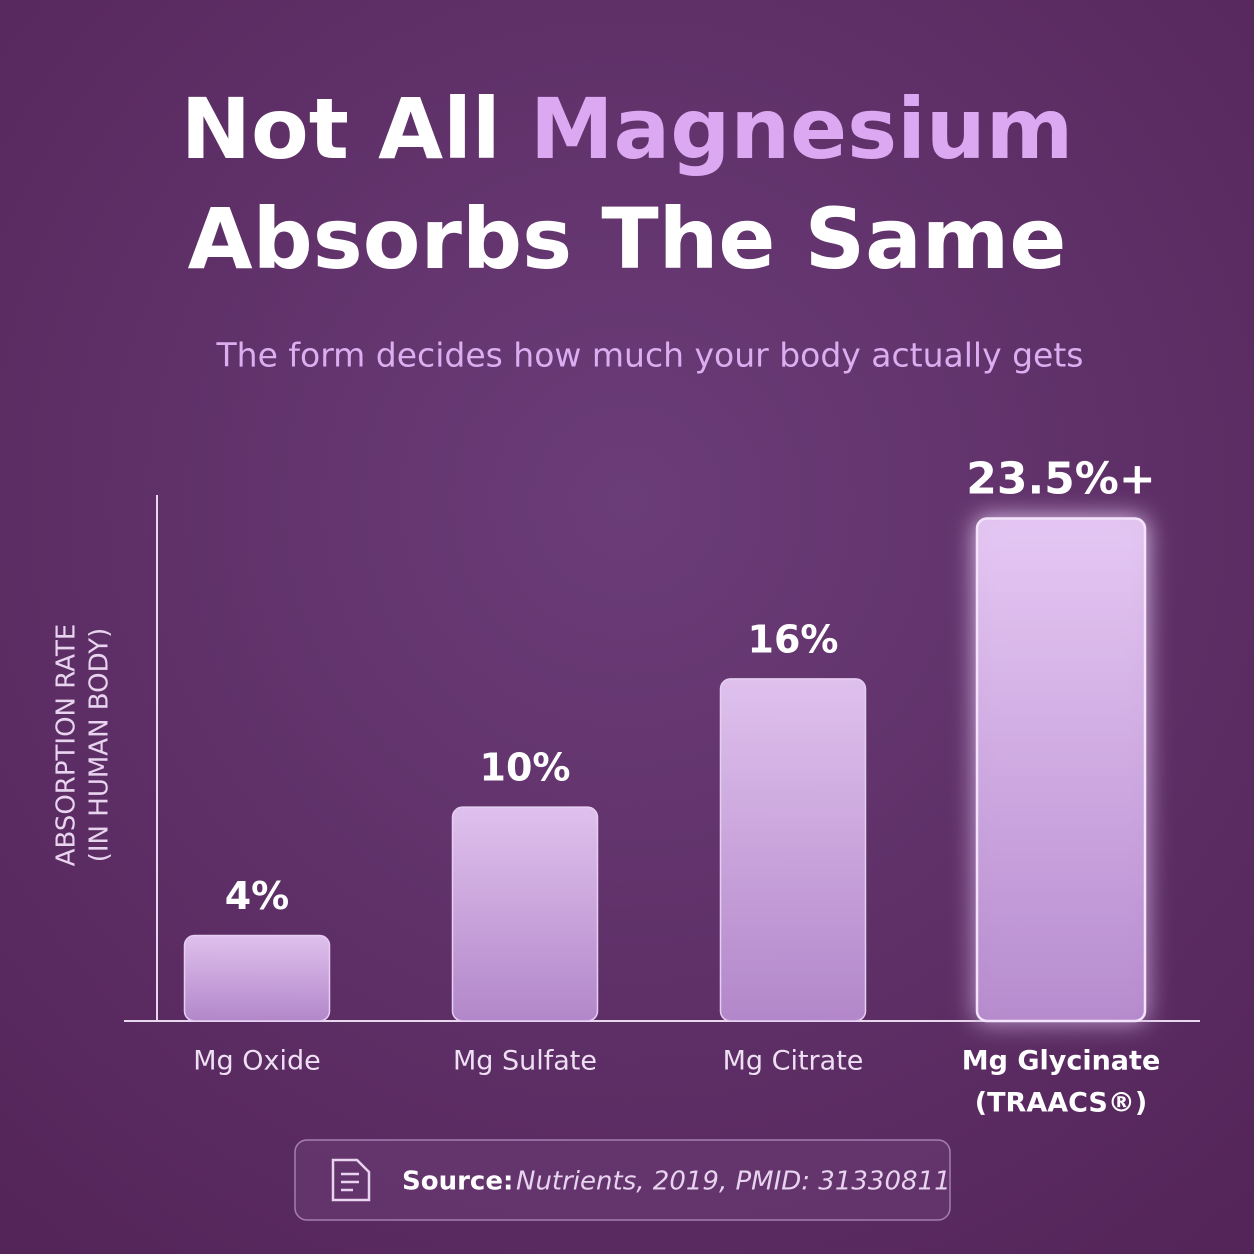 The image size is (1254, 1254). What do you see at coordinates (83, 745) in the screenshot?
I see `y-axis-label: ABSORPTION RATE (IN HUMAN BODY)` at bounding box center [83, 745].